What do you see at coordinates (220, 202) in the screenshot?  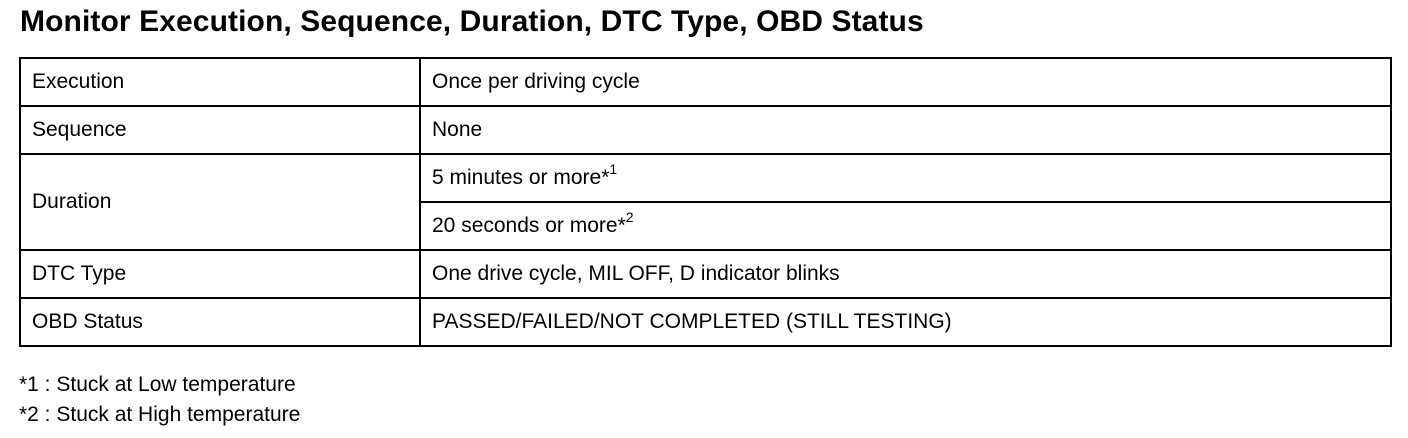 I see `duration-label: Duration` at bounding box center [220, 202].